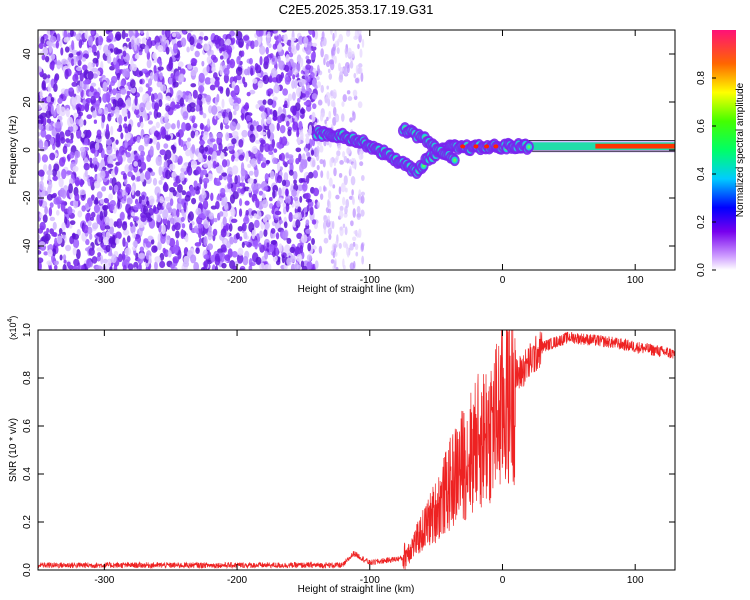 Image resolution: width=750 pixels, height=600 pixels. Describe the element at coordinates (701, 222) in the screenshot. I see `colorbar-tick-label: 0.2` at that location.